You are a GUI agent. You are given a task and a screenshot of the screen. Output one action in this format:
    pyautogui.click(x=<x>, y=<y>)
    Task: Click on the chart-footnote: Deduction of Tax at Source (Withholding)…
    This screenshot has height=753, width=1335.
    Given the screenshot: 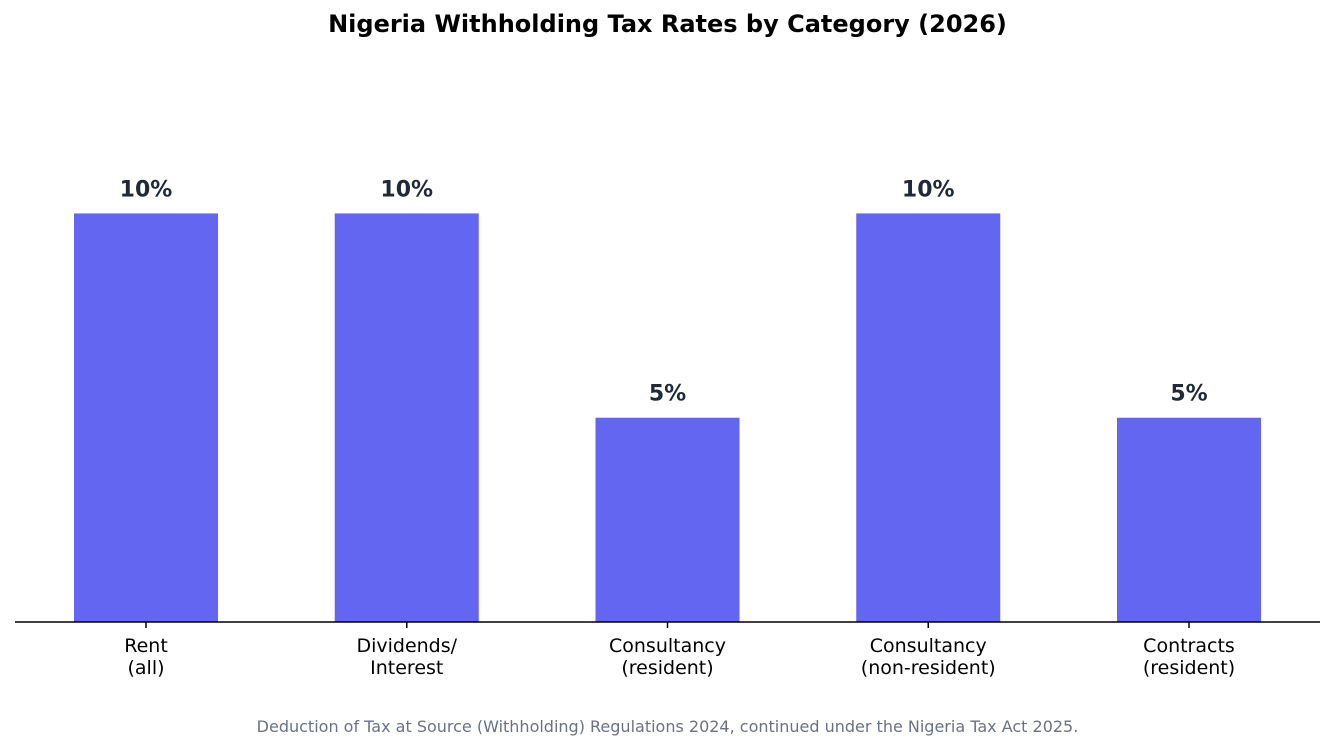 What is the action you would take?
    pyautogui.click(x=667, y=726)
    